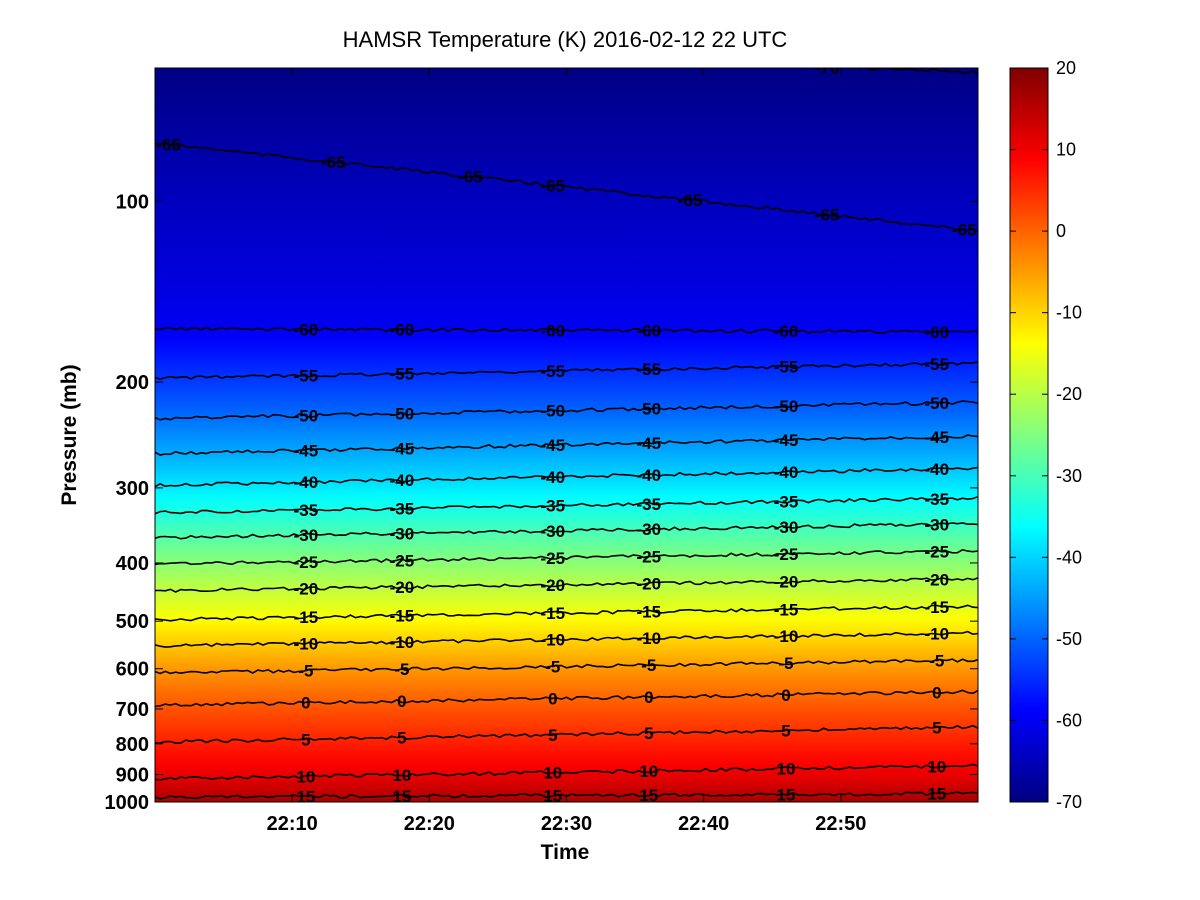 Image resolution: width=1200 pixels, height=900 pixels. Describe the element at coordinates (1069, 313) in the screenshot. I see `colorbar-tick-label: -10` at that location.